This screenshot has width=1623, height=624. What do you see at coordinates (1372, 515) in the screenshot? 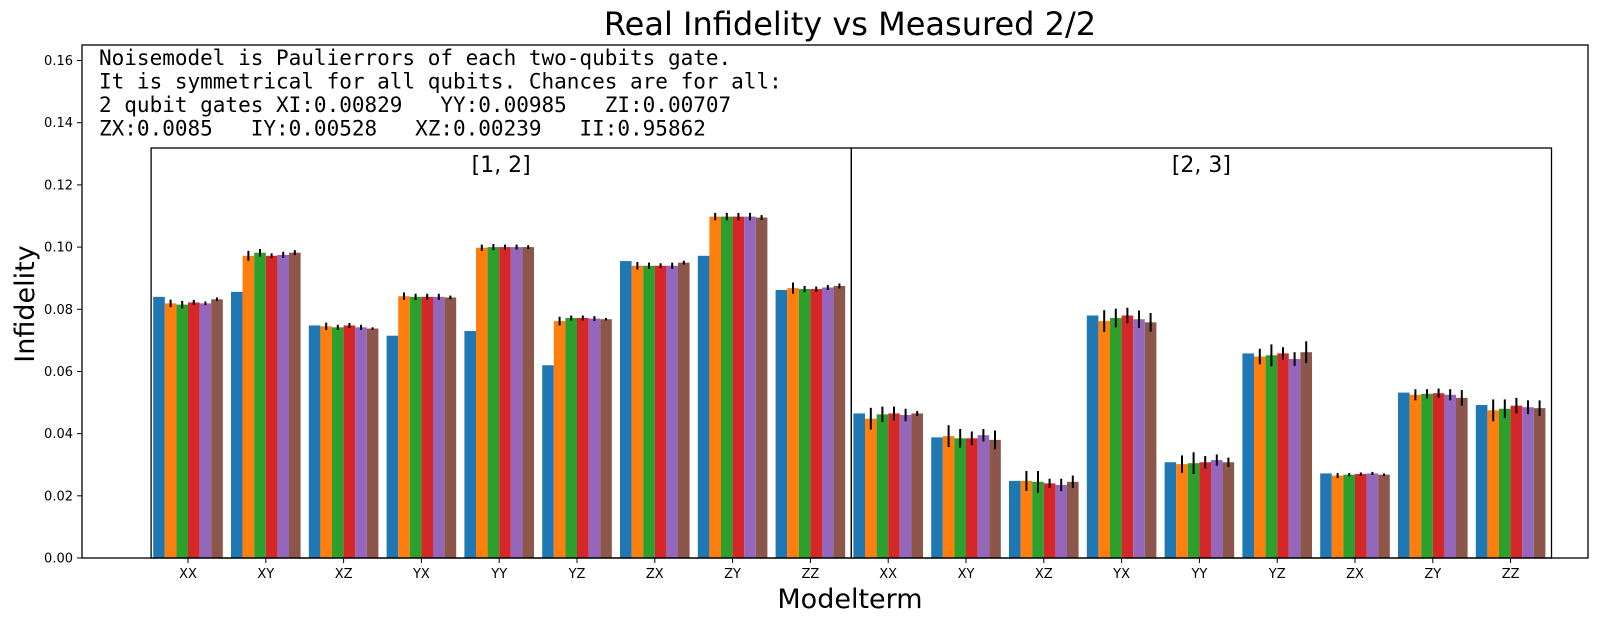
I see `bar-2-zx-s5` at bounding box center [1372, 515].